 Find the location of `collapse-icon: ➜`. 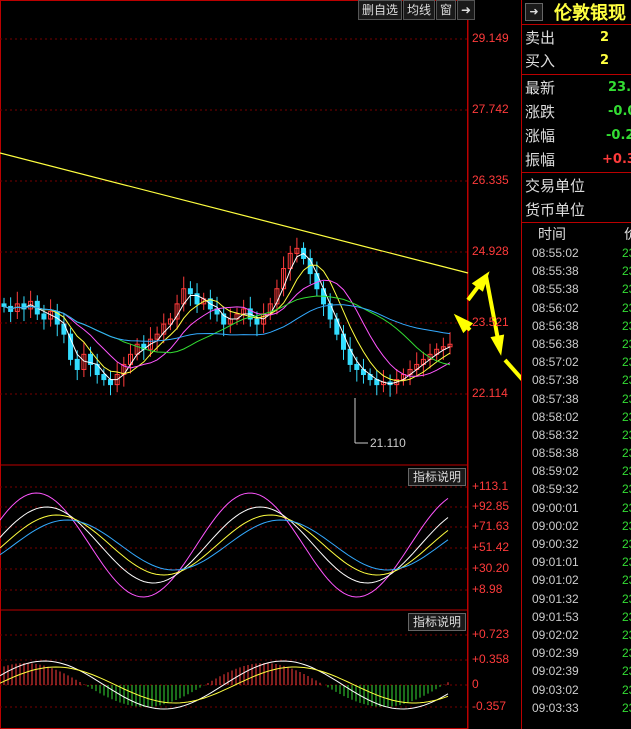

collapse-icon: ➜ is located at coordinates (534, 12).